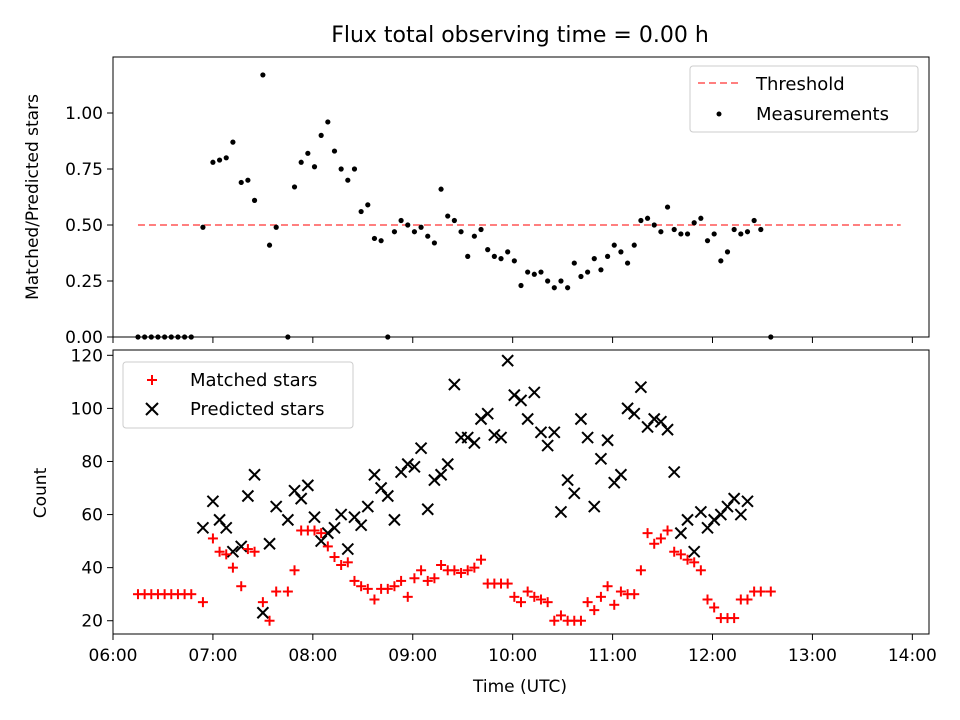  Describe the element at coordinates (92, 622) in the screenshot. I see `bottom-y-tick-label: 20` at that location.